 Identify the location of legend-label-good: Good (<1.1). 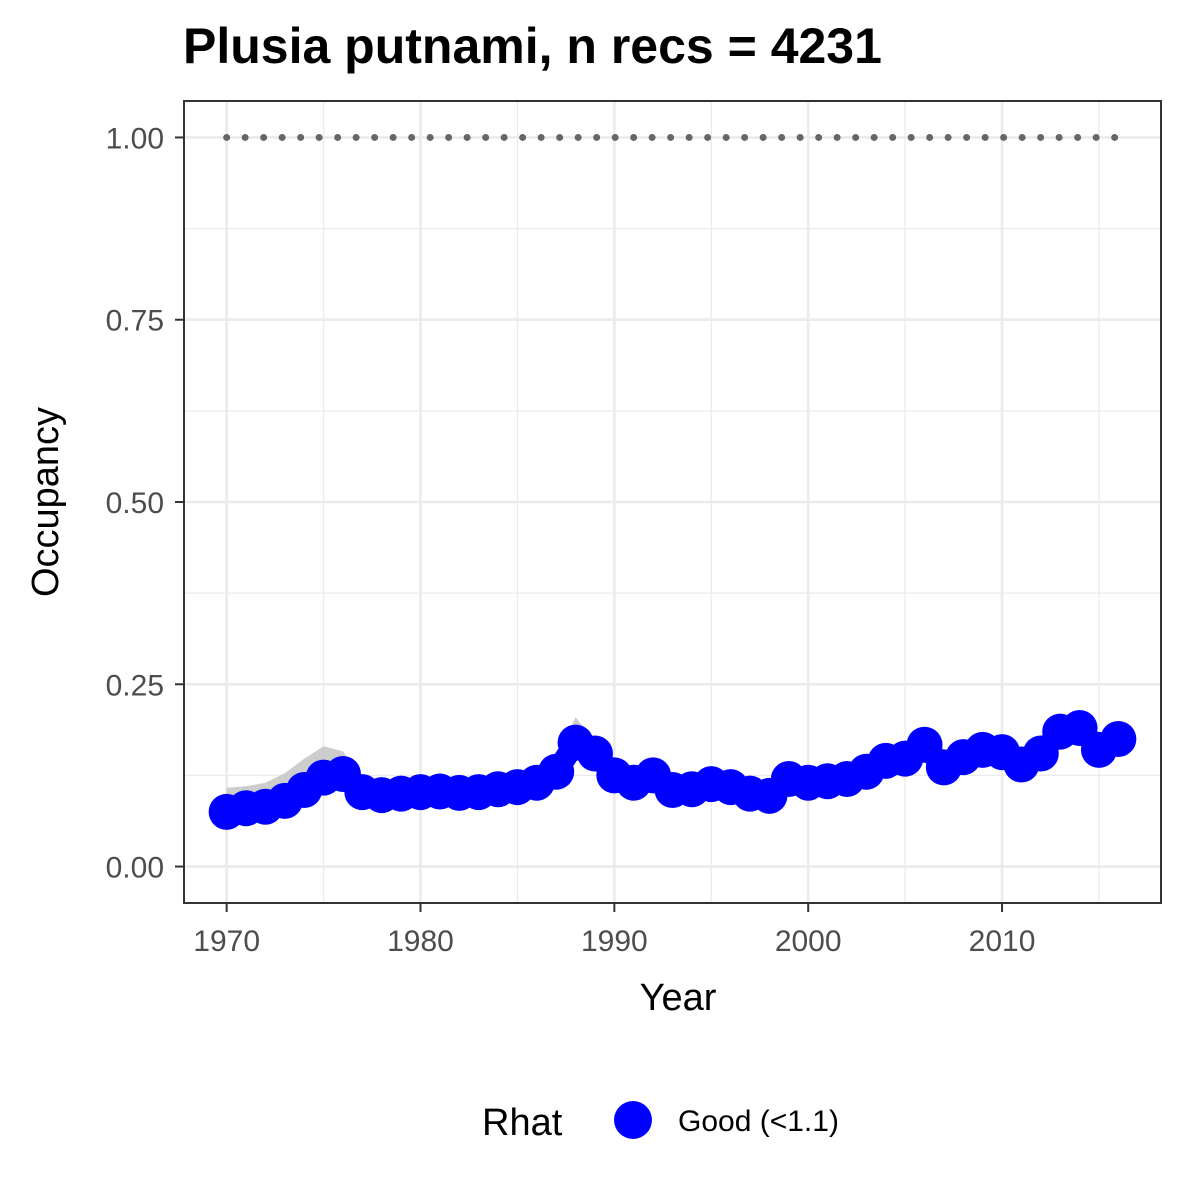
(758, 1121).